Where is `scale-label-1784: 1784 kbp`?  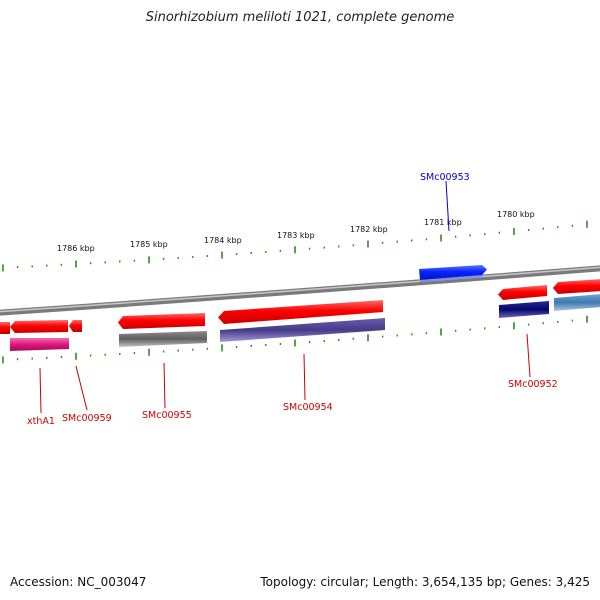 scale-label-1784: 1784 kbp is located at coordinates (223, 240).